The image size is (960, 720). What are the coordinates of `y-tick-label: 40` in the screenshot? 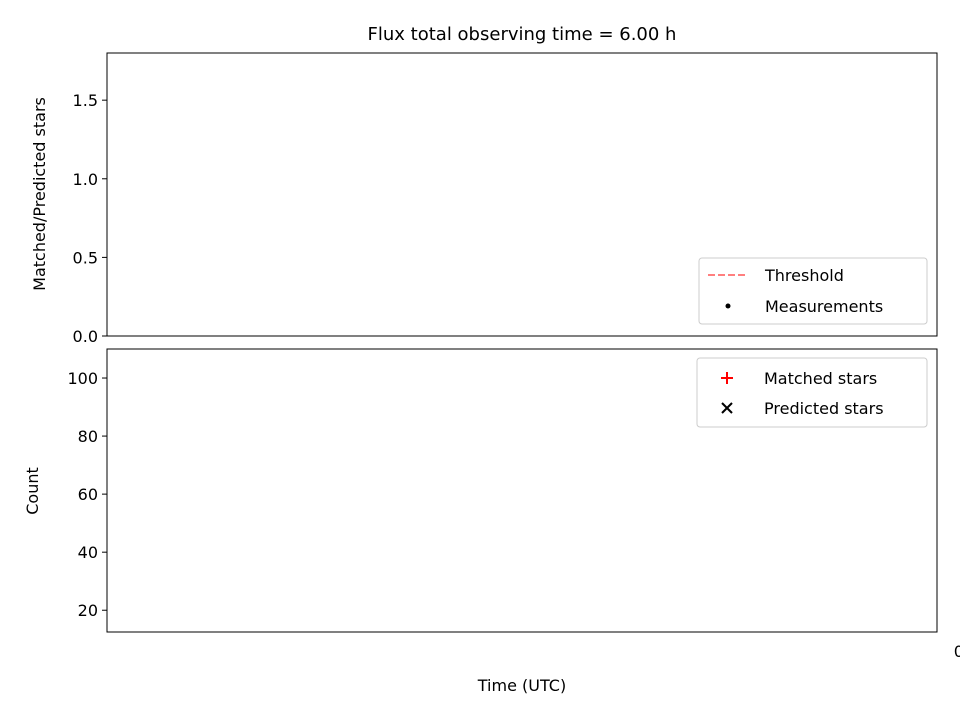 It's located at (88, 552).